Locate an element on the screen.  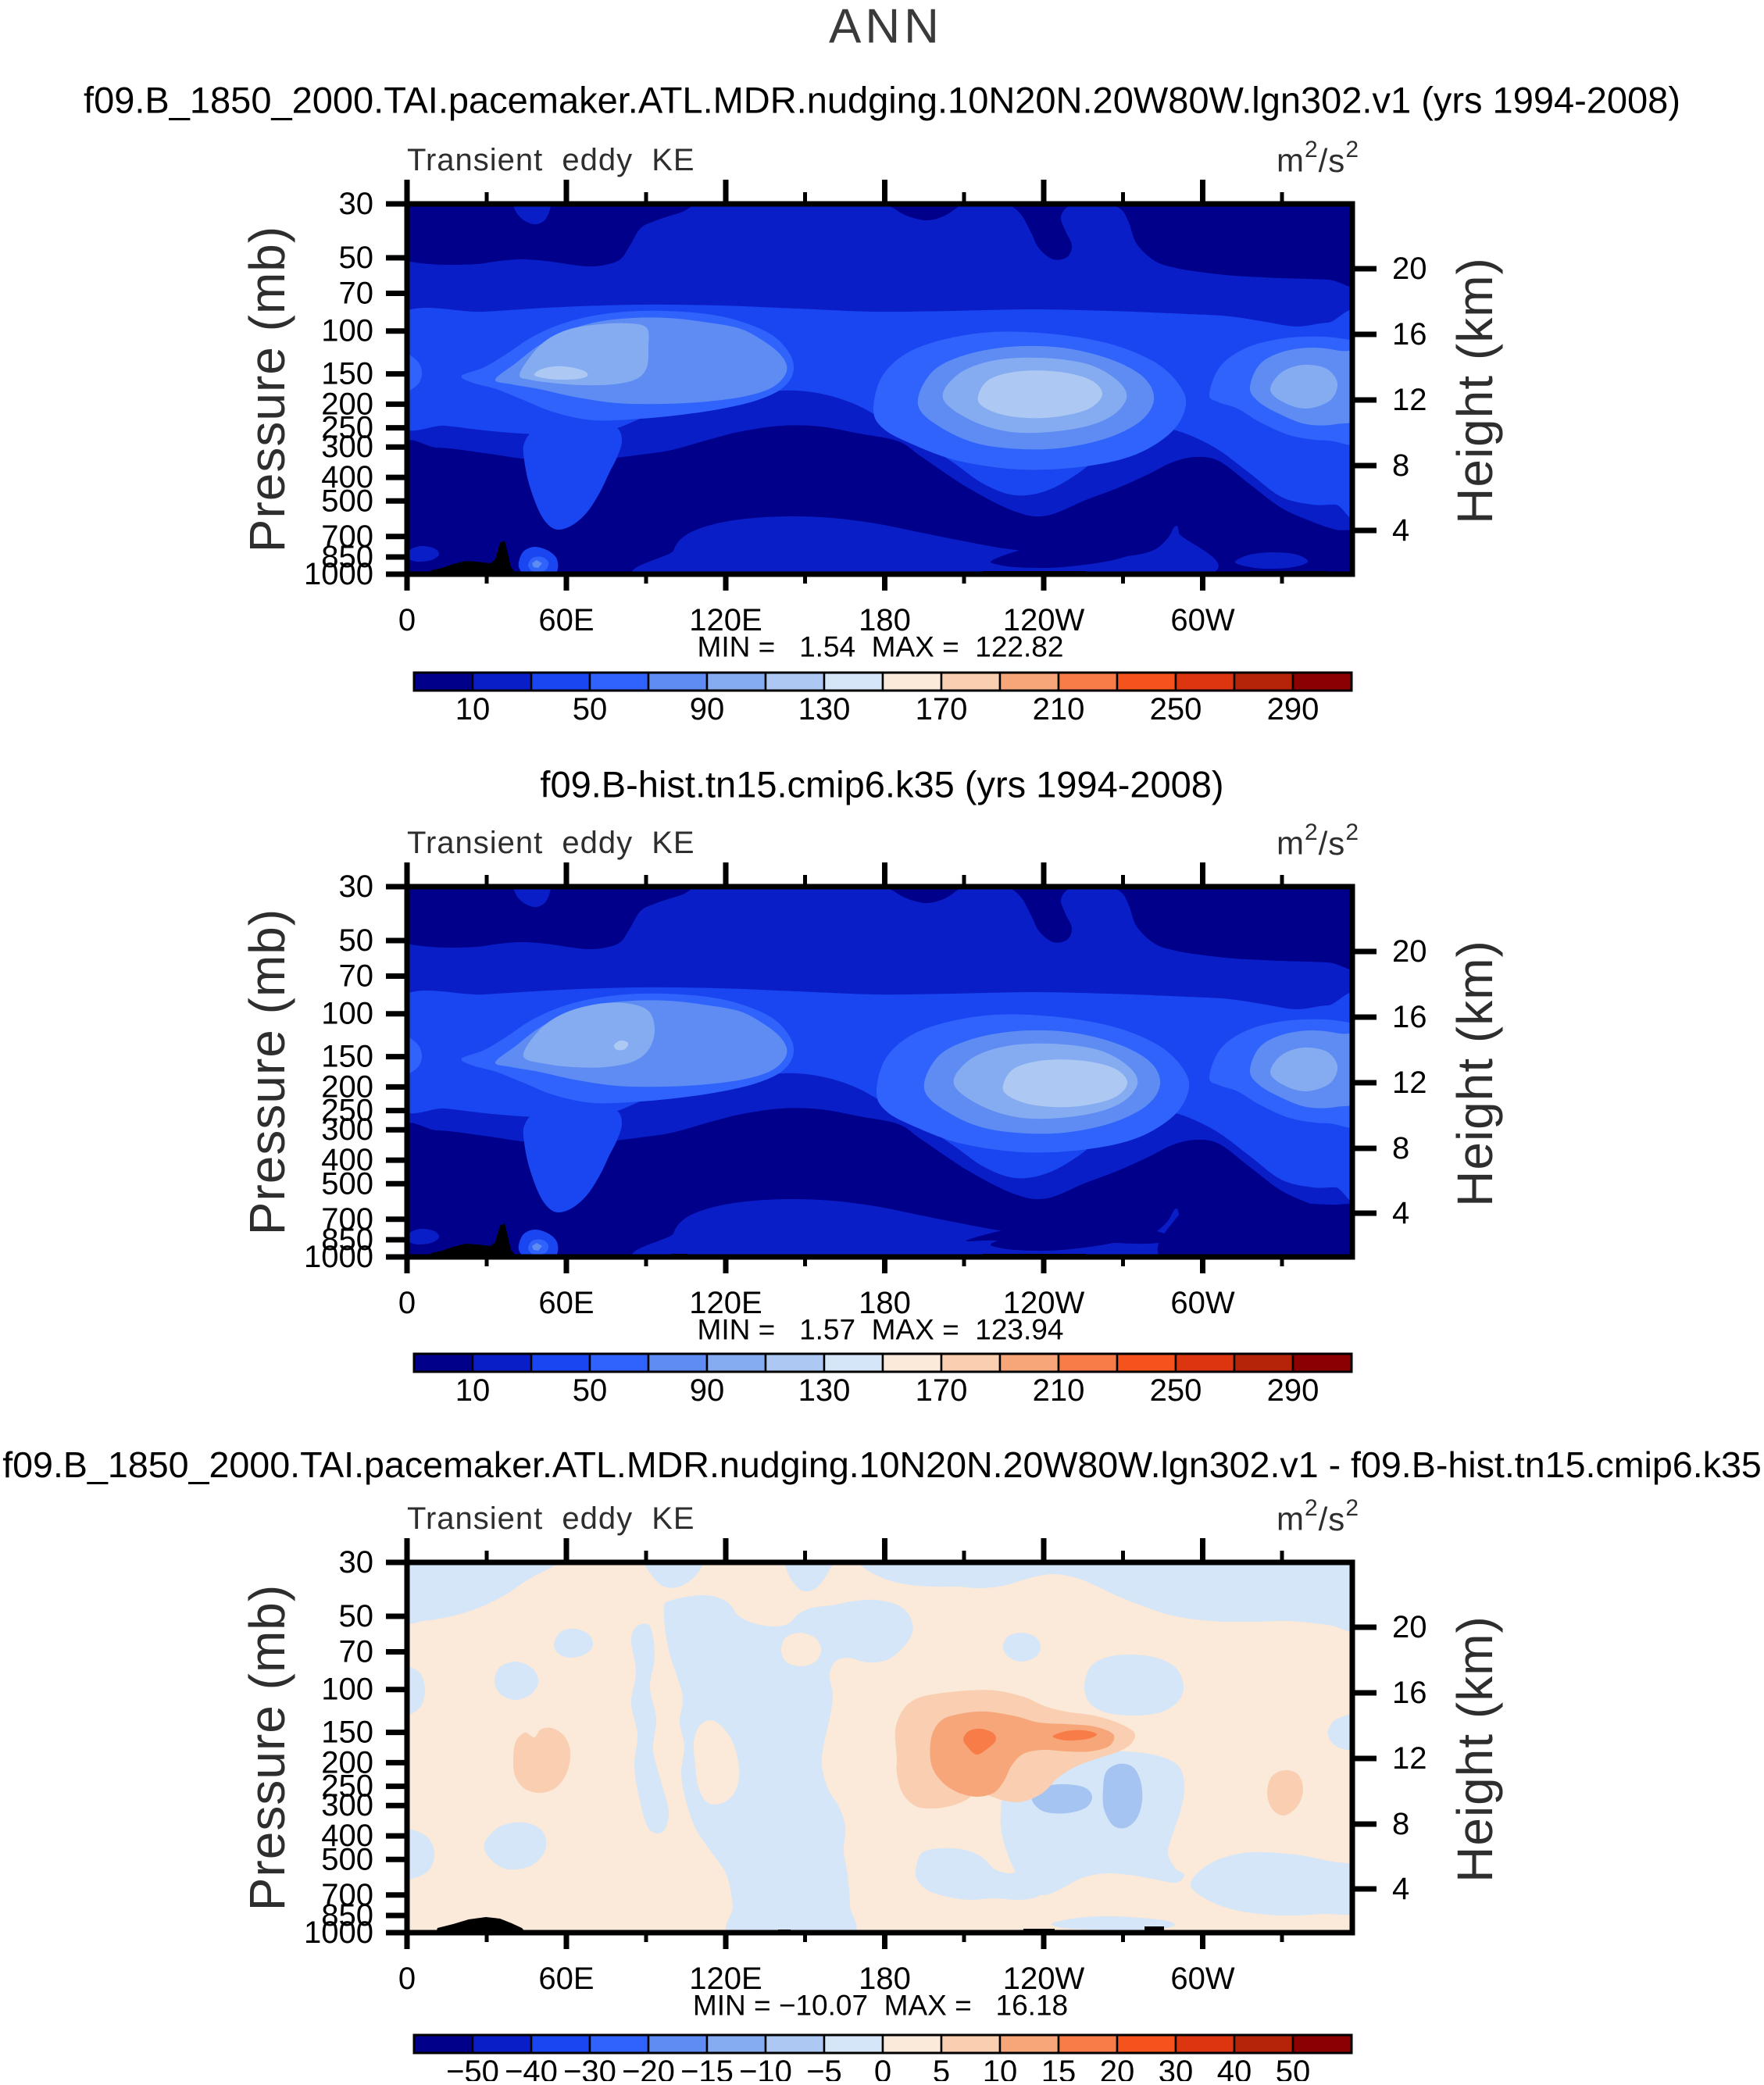
svg-text: 290 is located at coordinates (1293, 1390).